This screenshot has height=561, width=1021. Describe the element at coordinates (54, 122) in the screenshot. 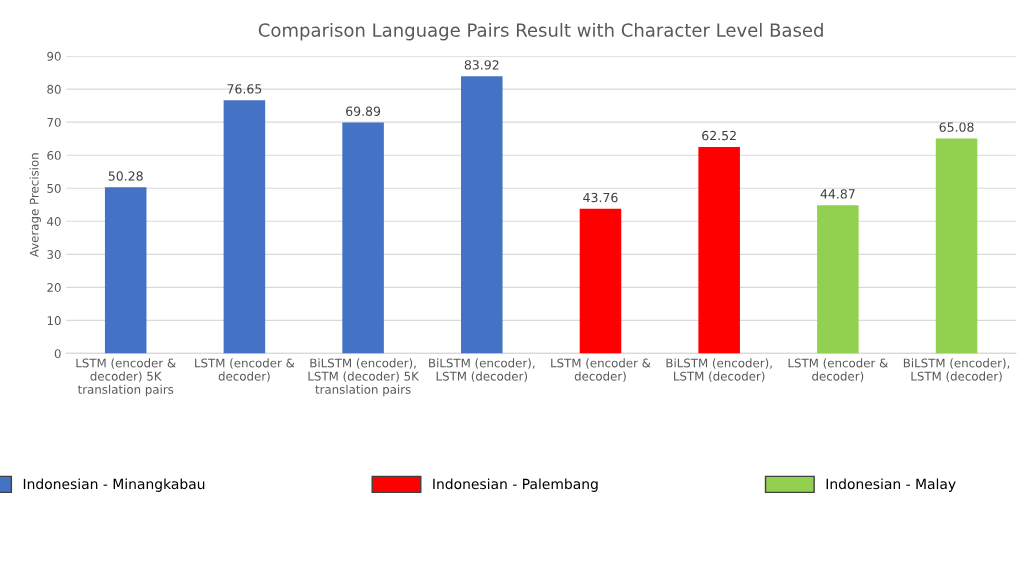

I see `y-tick-label: 70` at that location.